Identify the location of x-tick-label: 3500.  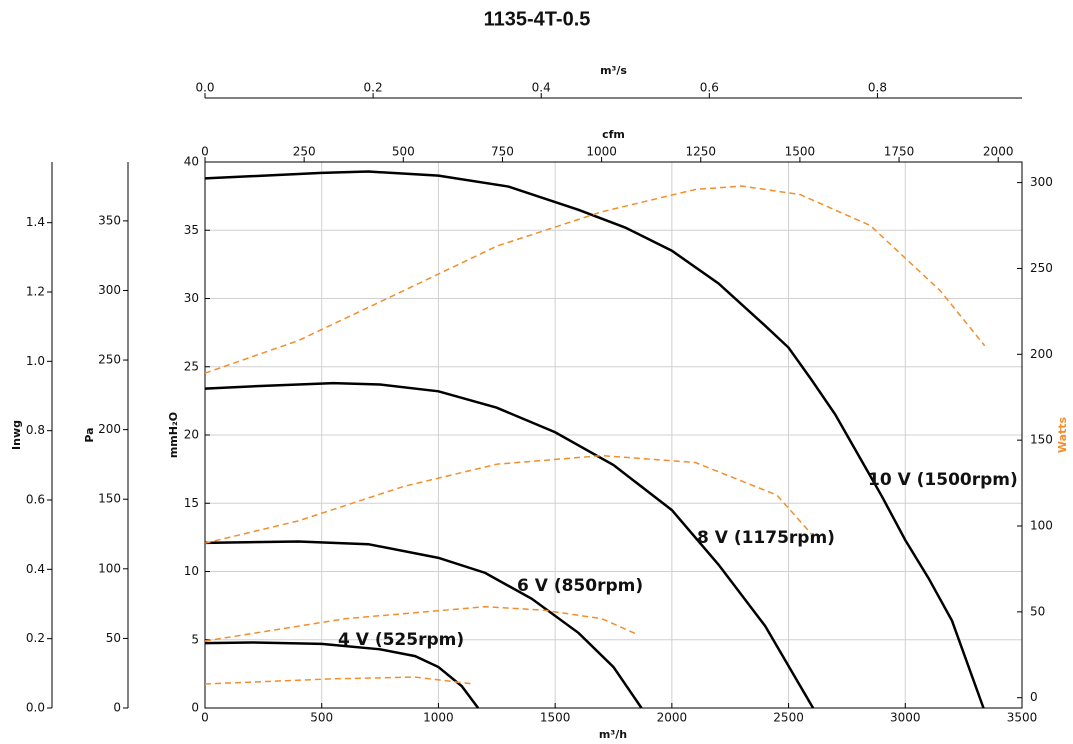
(1022, 718).